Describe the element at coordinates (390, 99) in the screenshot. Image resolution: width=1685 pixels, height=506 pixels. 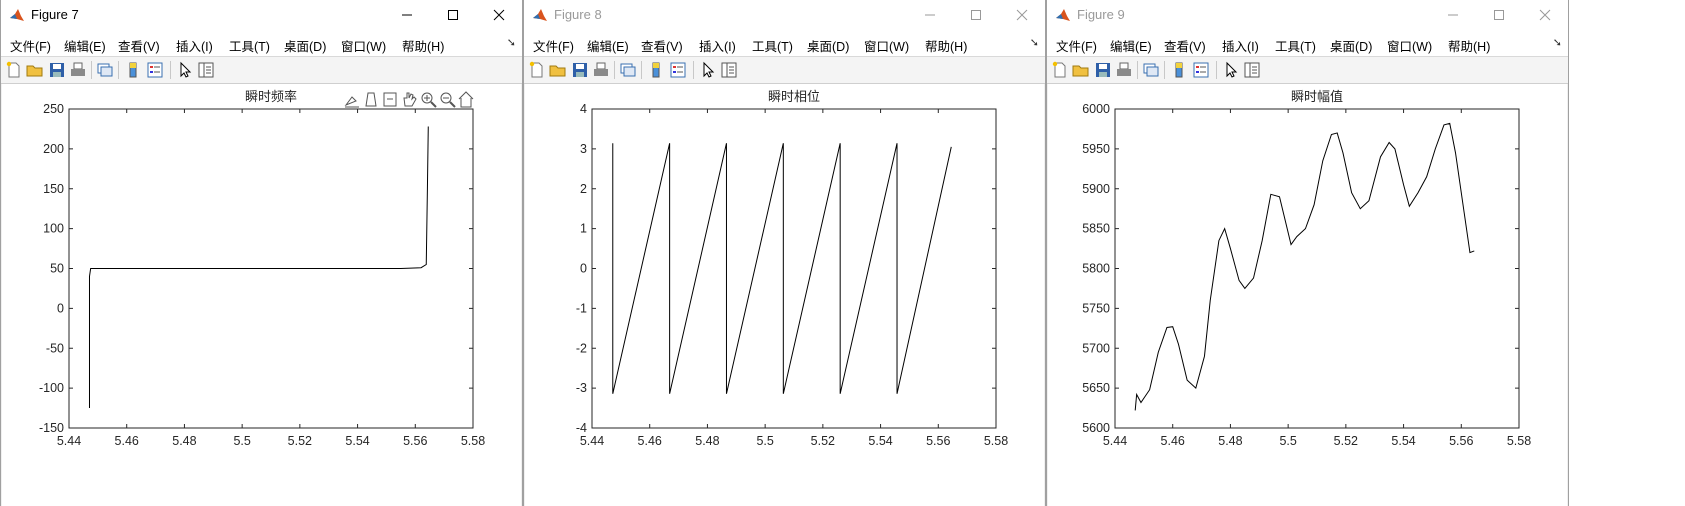
I see `rotate-icon` at that location.